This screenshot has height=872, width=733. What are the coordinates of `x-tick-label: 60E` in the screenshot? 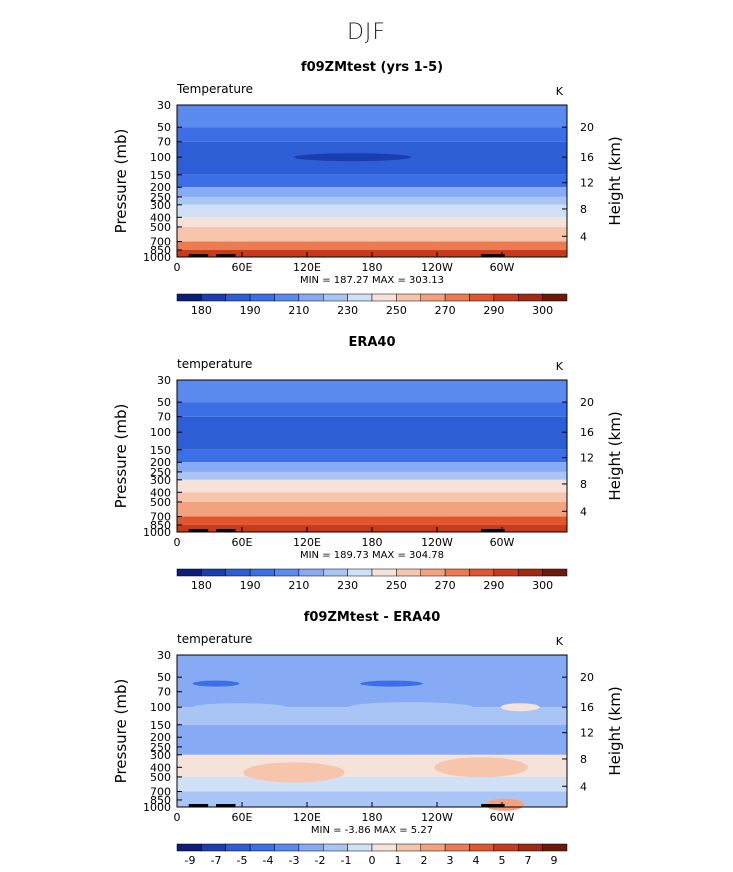 It's located at (242, 542).